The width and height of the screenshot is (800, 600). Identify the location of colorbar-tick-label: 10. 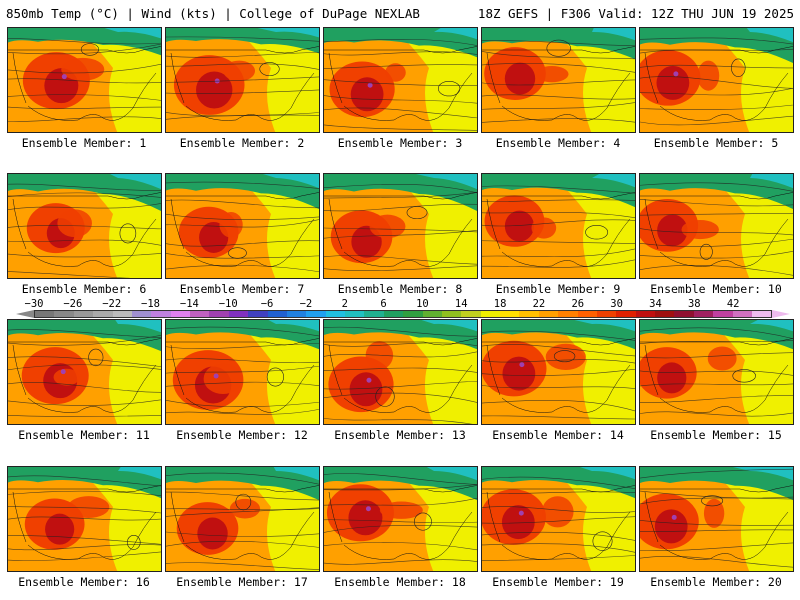
(422, 304).